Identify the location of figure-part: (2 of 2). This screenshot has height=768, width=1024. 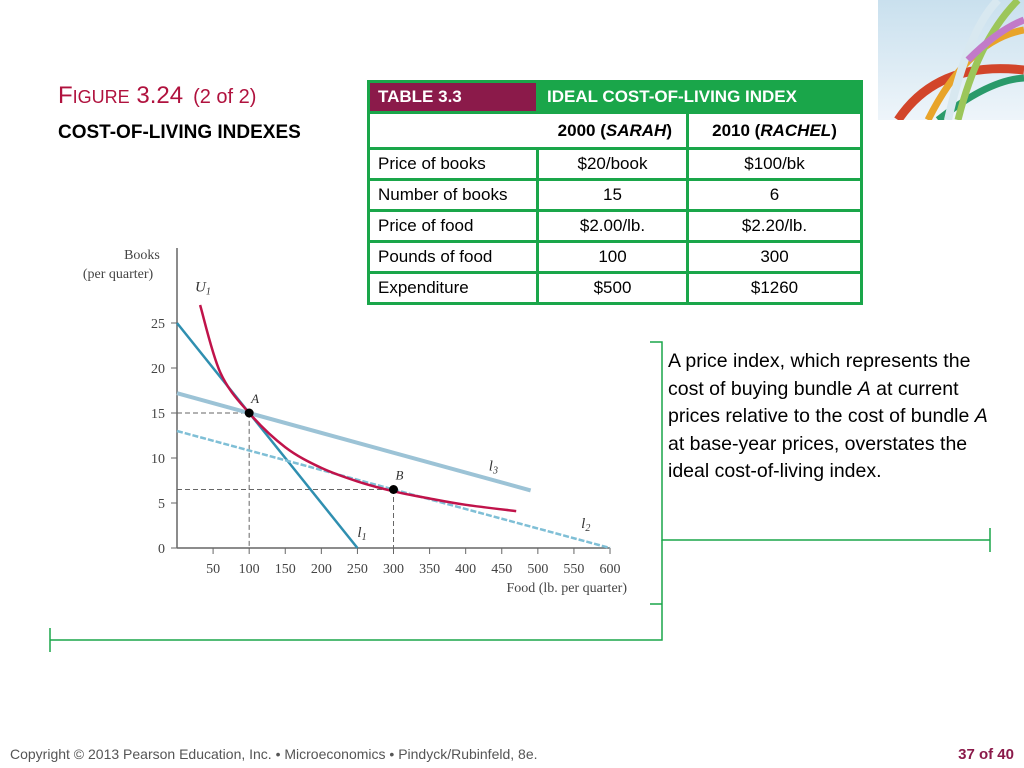
(225, 97).